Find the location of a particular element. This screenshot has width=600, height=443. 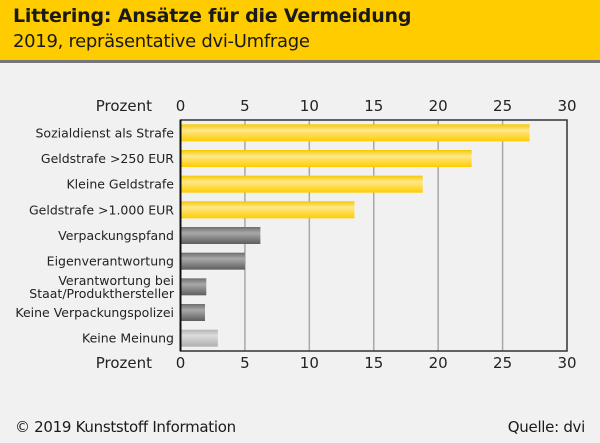

category-label: Verpackungspfand is located at coordinates (116, 235).